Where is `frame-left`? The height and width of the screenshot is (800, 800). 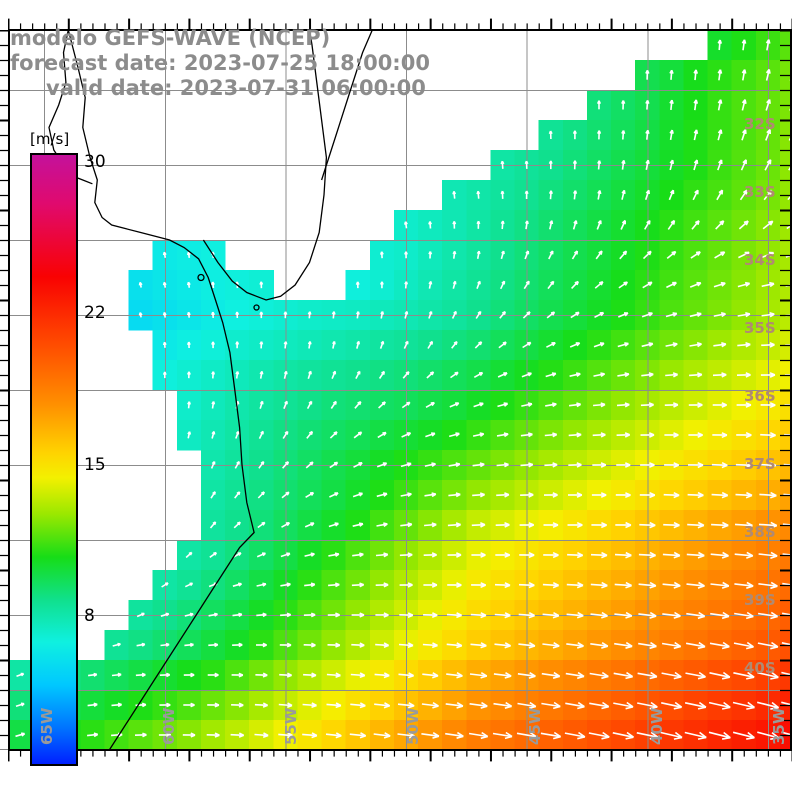 frame-left is located at coordinates (9, 390).